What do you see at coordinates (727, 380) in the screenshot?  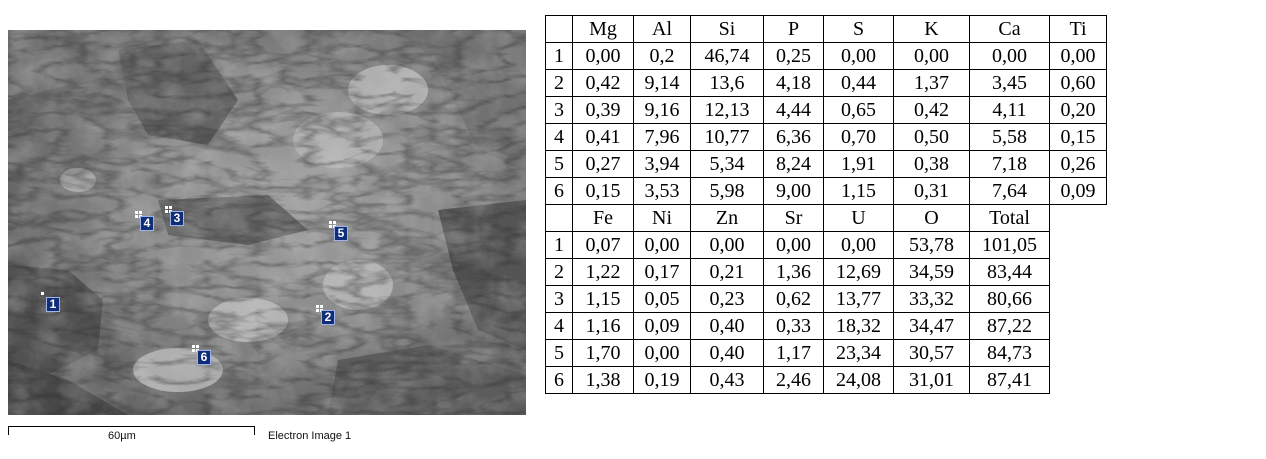 I see `table-cell: 0,43` at bounding box center [727, 380].